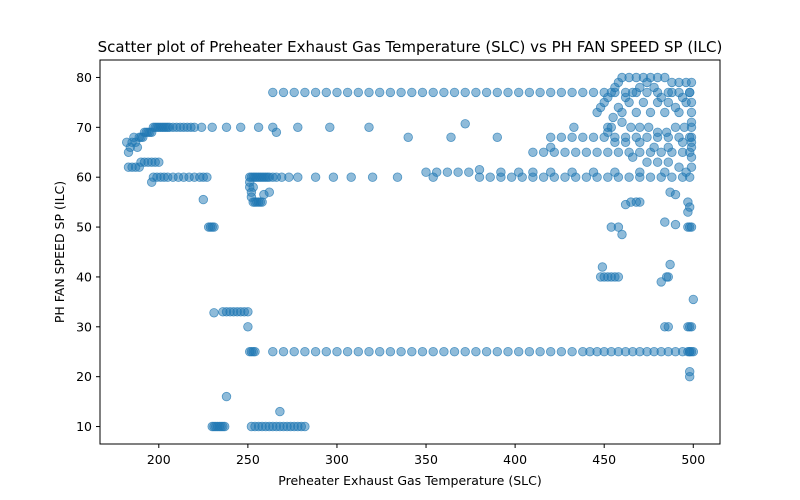 The height and width of the screenshot is (500, 800). I want to click on y-tick-label: 40, so click(84, 276).